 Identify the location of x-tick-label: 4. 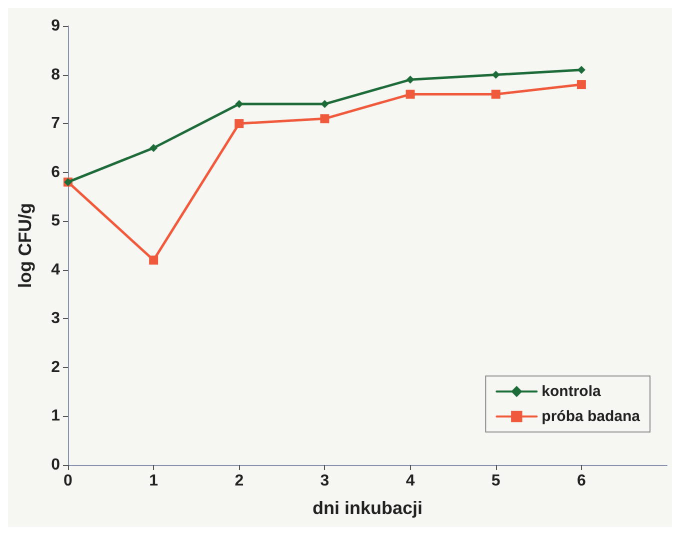
(410, 481).